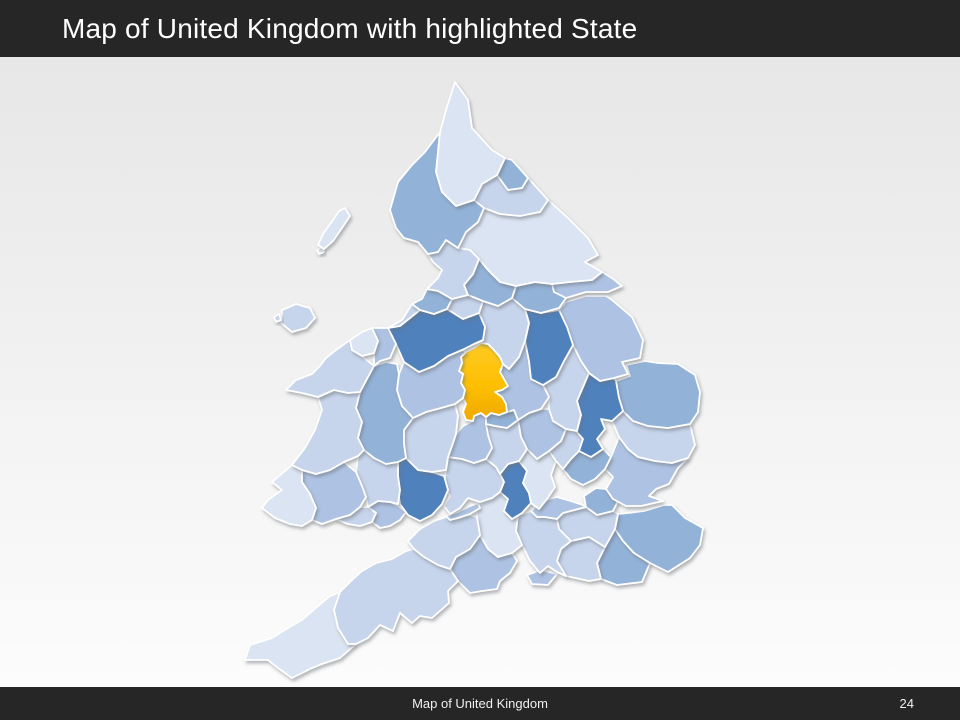 Image resolution: width=960 pixels, height=720 pixels. I want to click on region-conwy, so click(364, 342).